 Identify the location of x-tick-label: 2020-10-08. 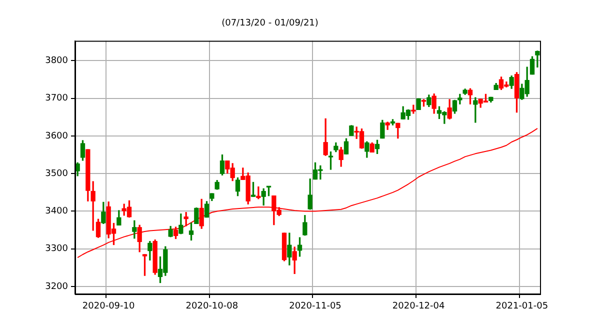
(212, 307).